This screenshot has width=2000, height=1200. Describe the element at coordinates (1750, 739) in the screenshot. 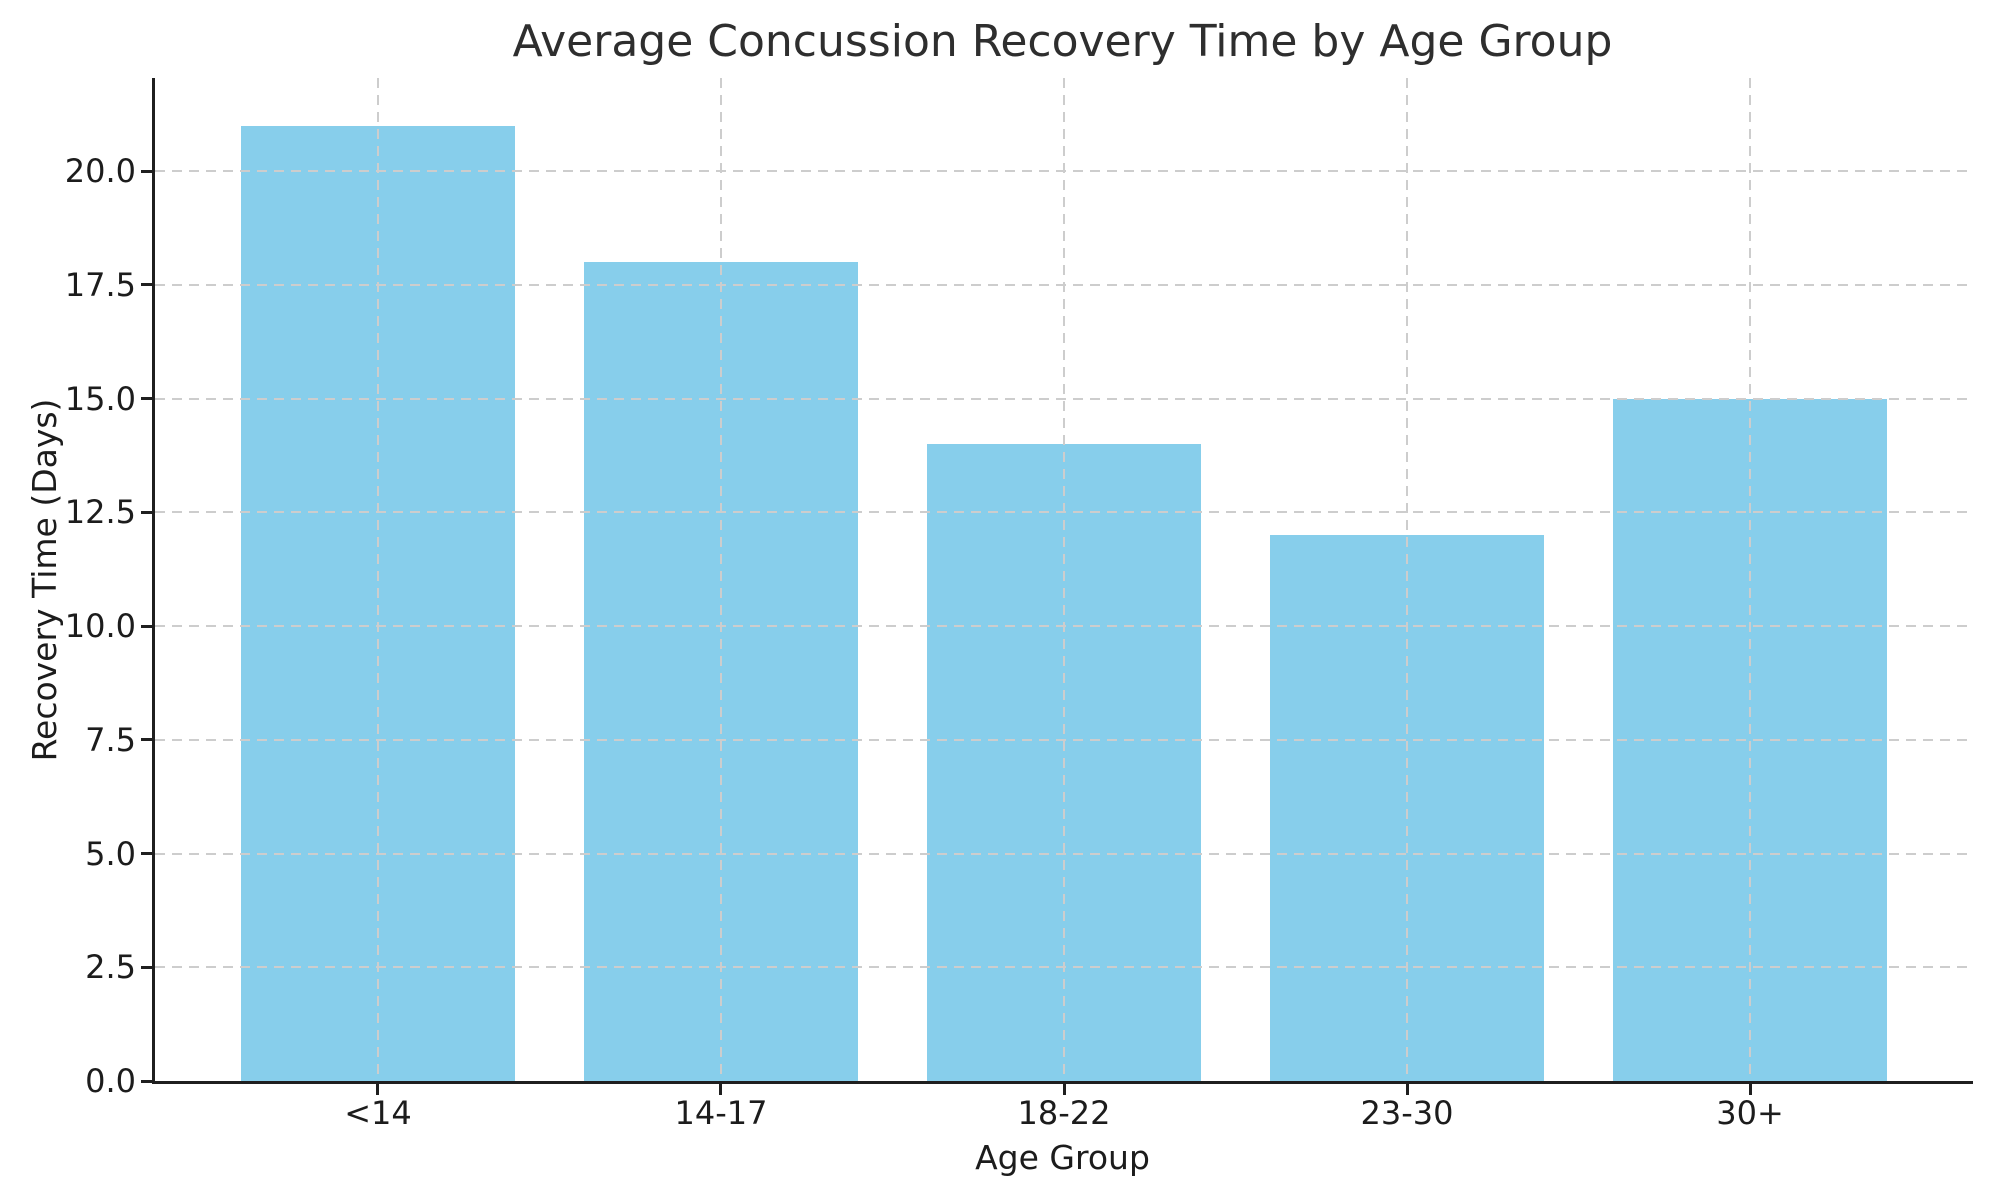

I see `bar-30+` at that location.